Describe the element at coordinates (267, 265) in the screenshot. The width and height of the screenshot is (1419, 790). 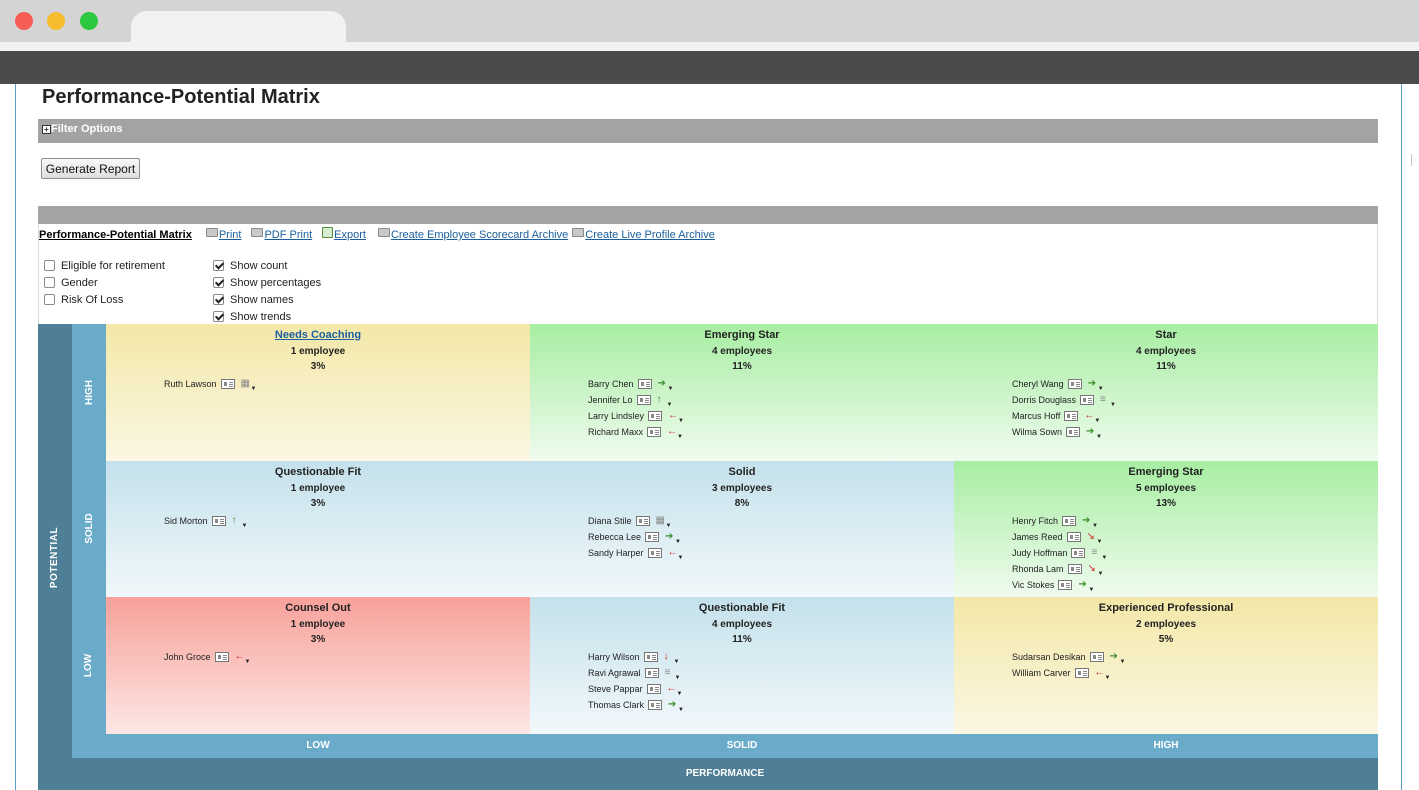
I see `option-show-count: Show count` at that location.